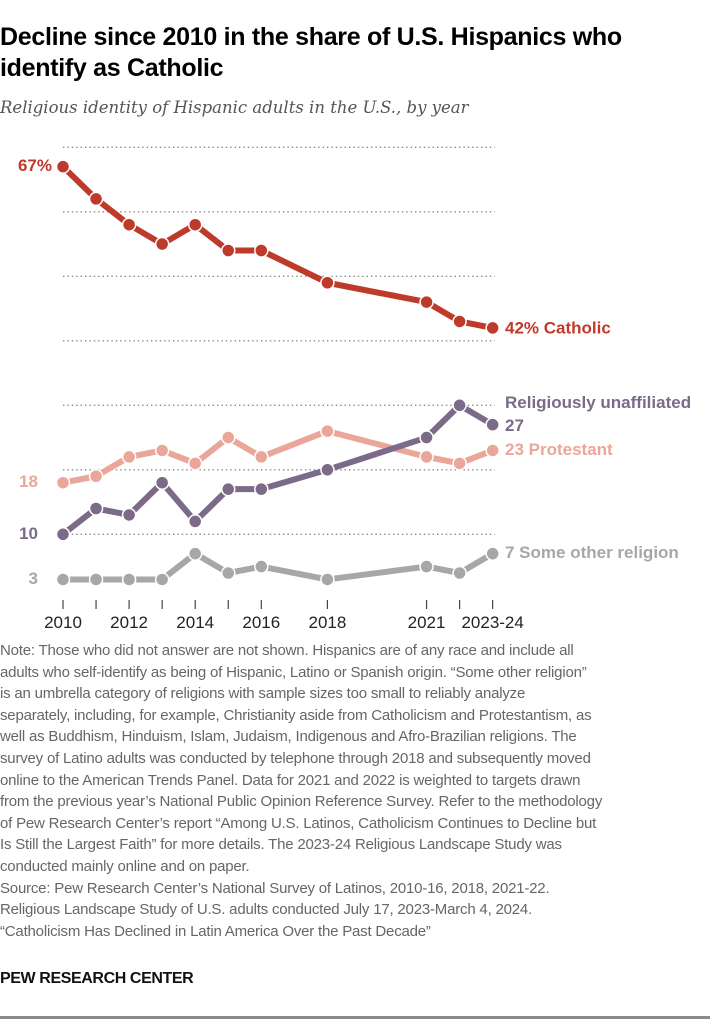  I want to click on source-logo-text: PEW RESEARCH CENTER, so click(97, 978).